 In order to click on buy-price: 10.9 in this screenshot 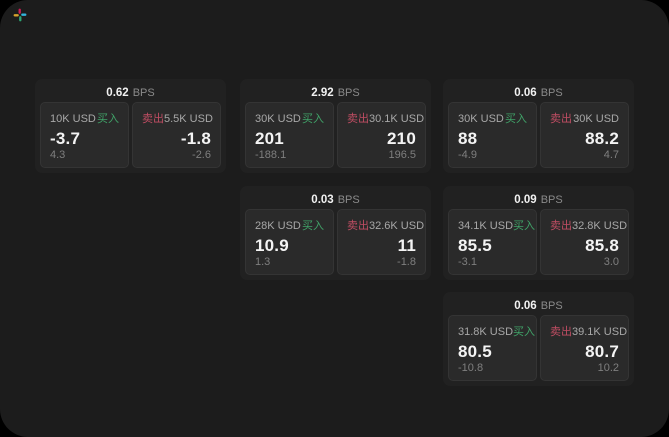, I will do `click(272, 245)`.